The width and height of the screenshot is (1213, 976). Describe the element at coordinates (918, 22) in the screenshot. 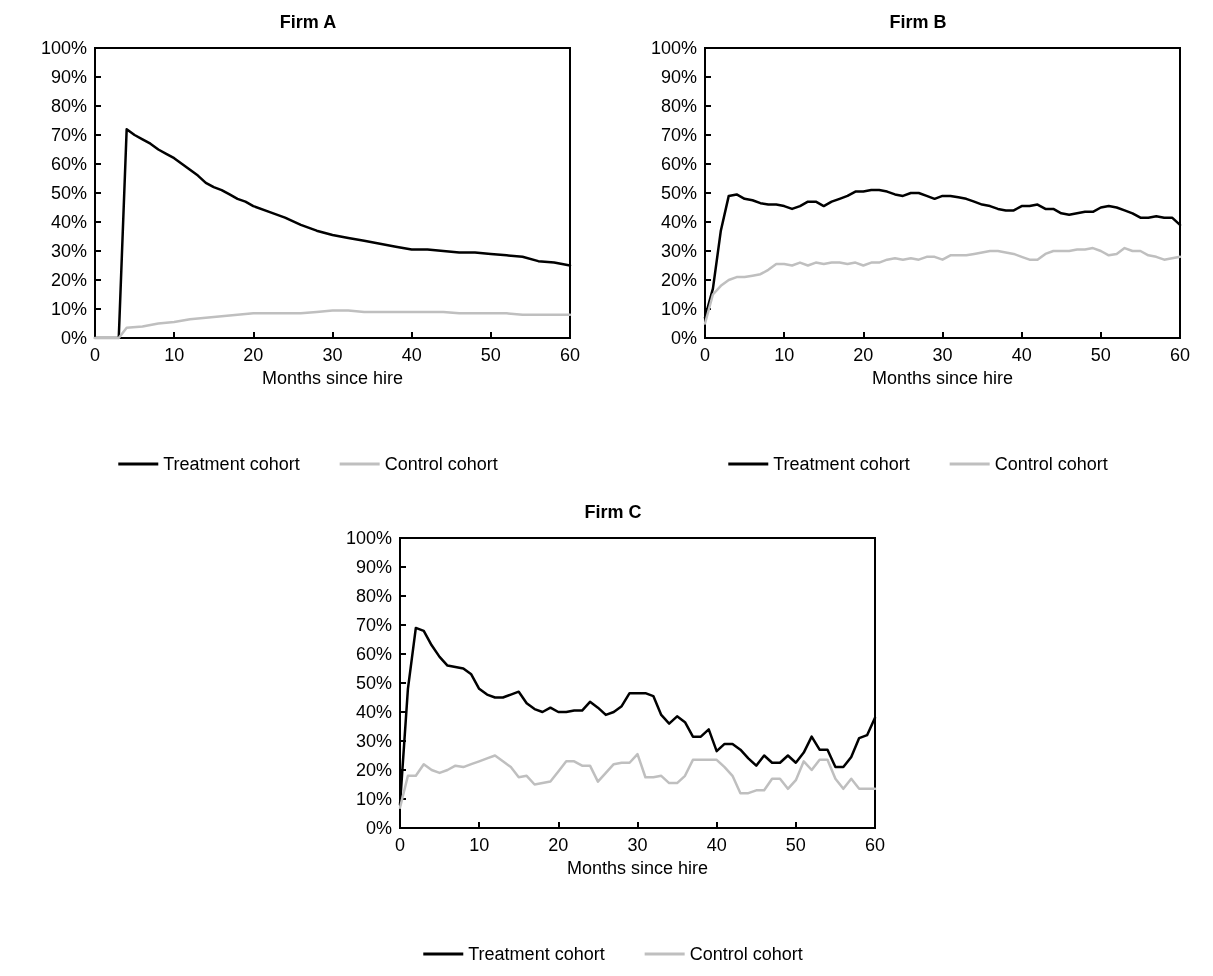

I see `chart-title: Firm B` at that location.